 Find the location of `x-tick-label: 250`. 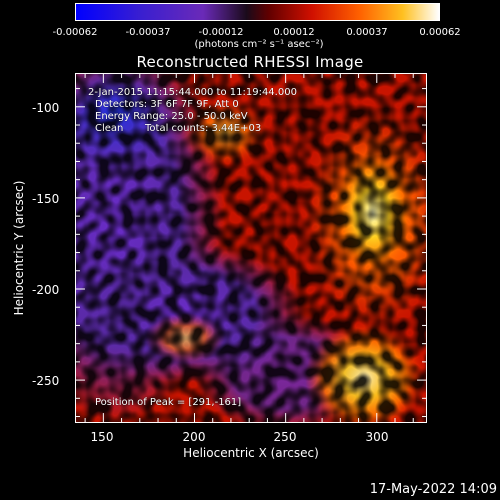

x-tick-label: 250 is located at coordinates (285, 437).